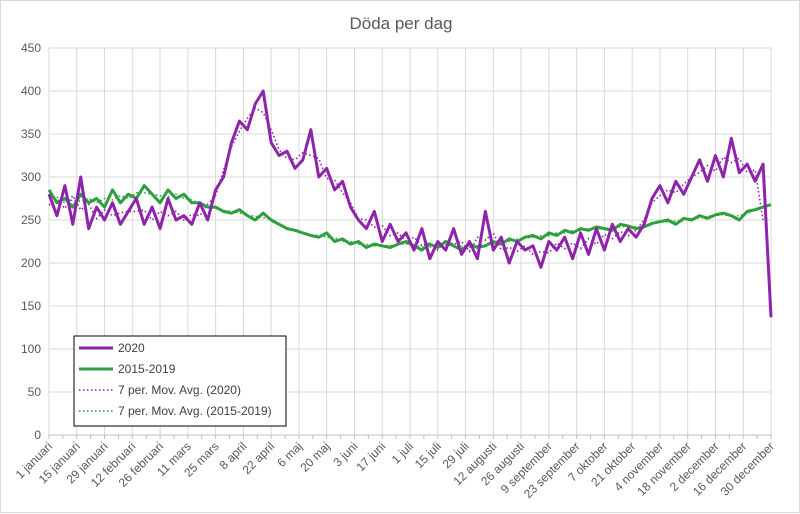  What do you see at coordinates (37, 435) in the screenshot?
I see `y-tick-label: 0` at bounding box center [37, 435].